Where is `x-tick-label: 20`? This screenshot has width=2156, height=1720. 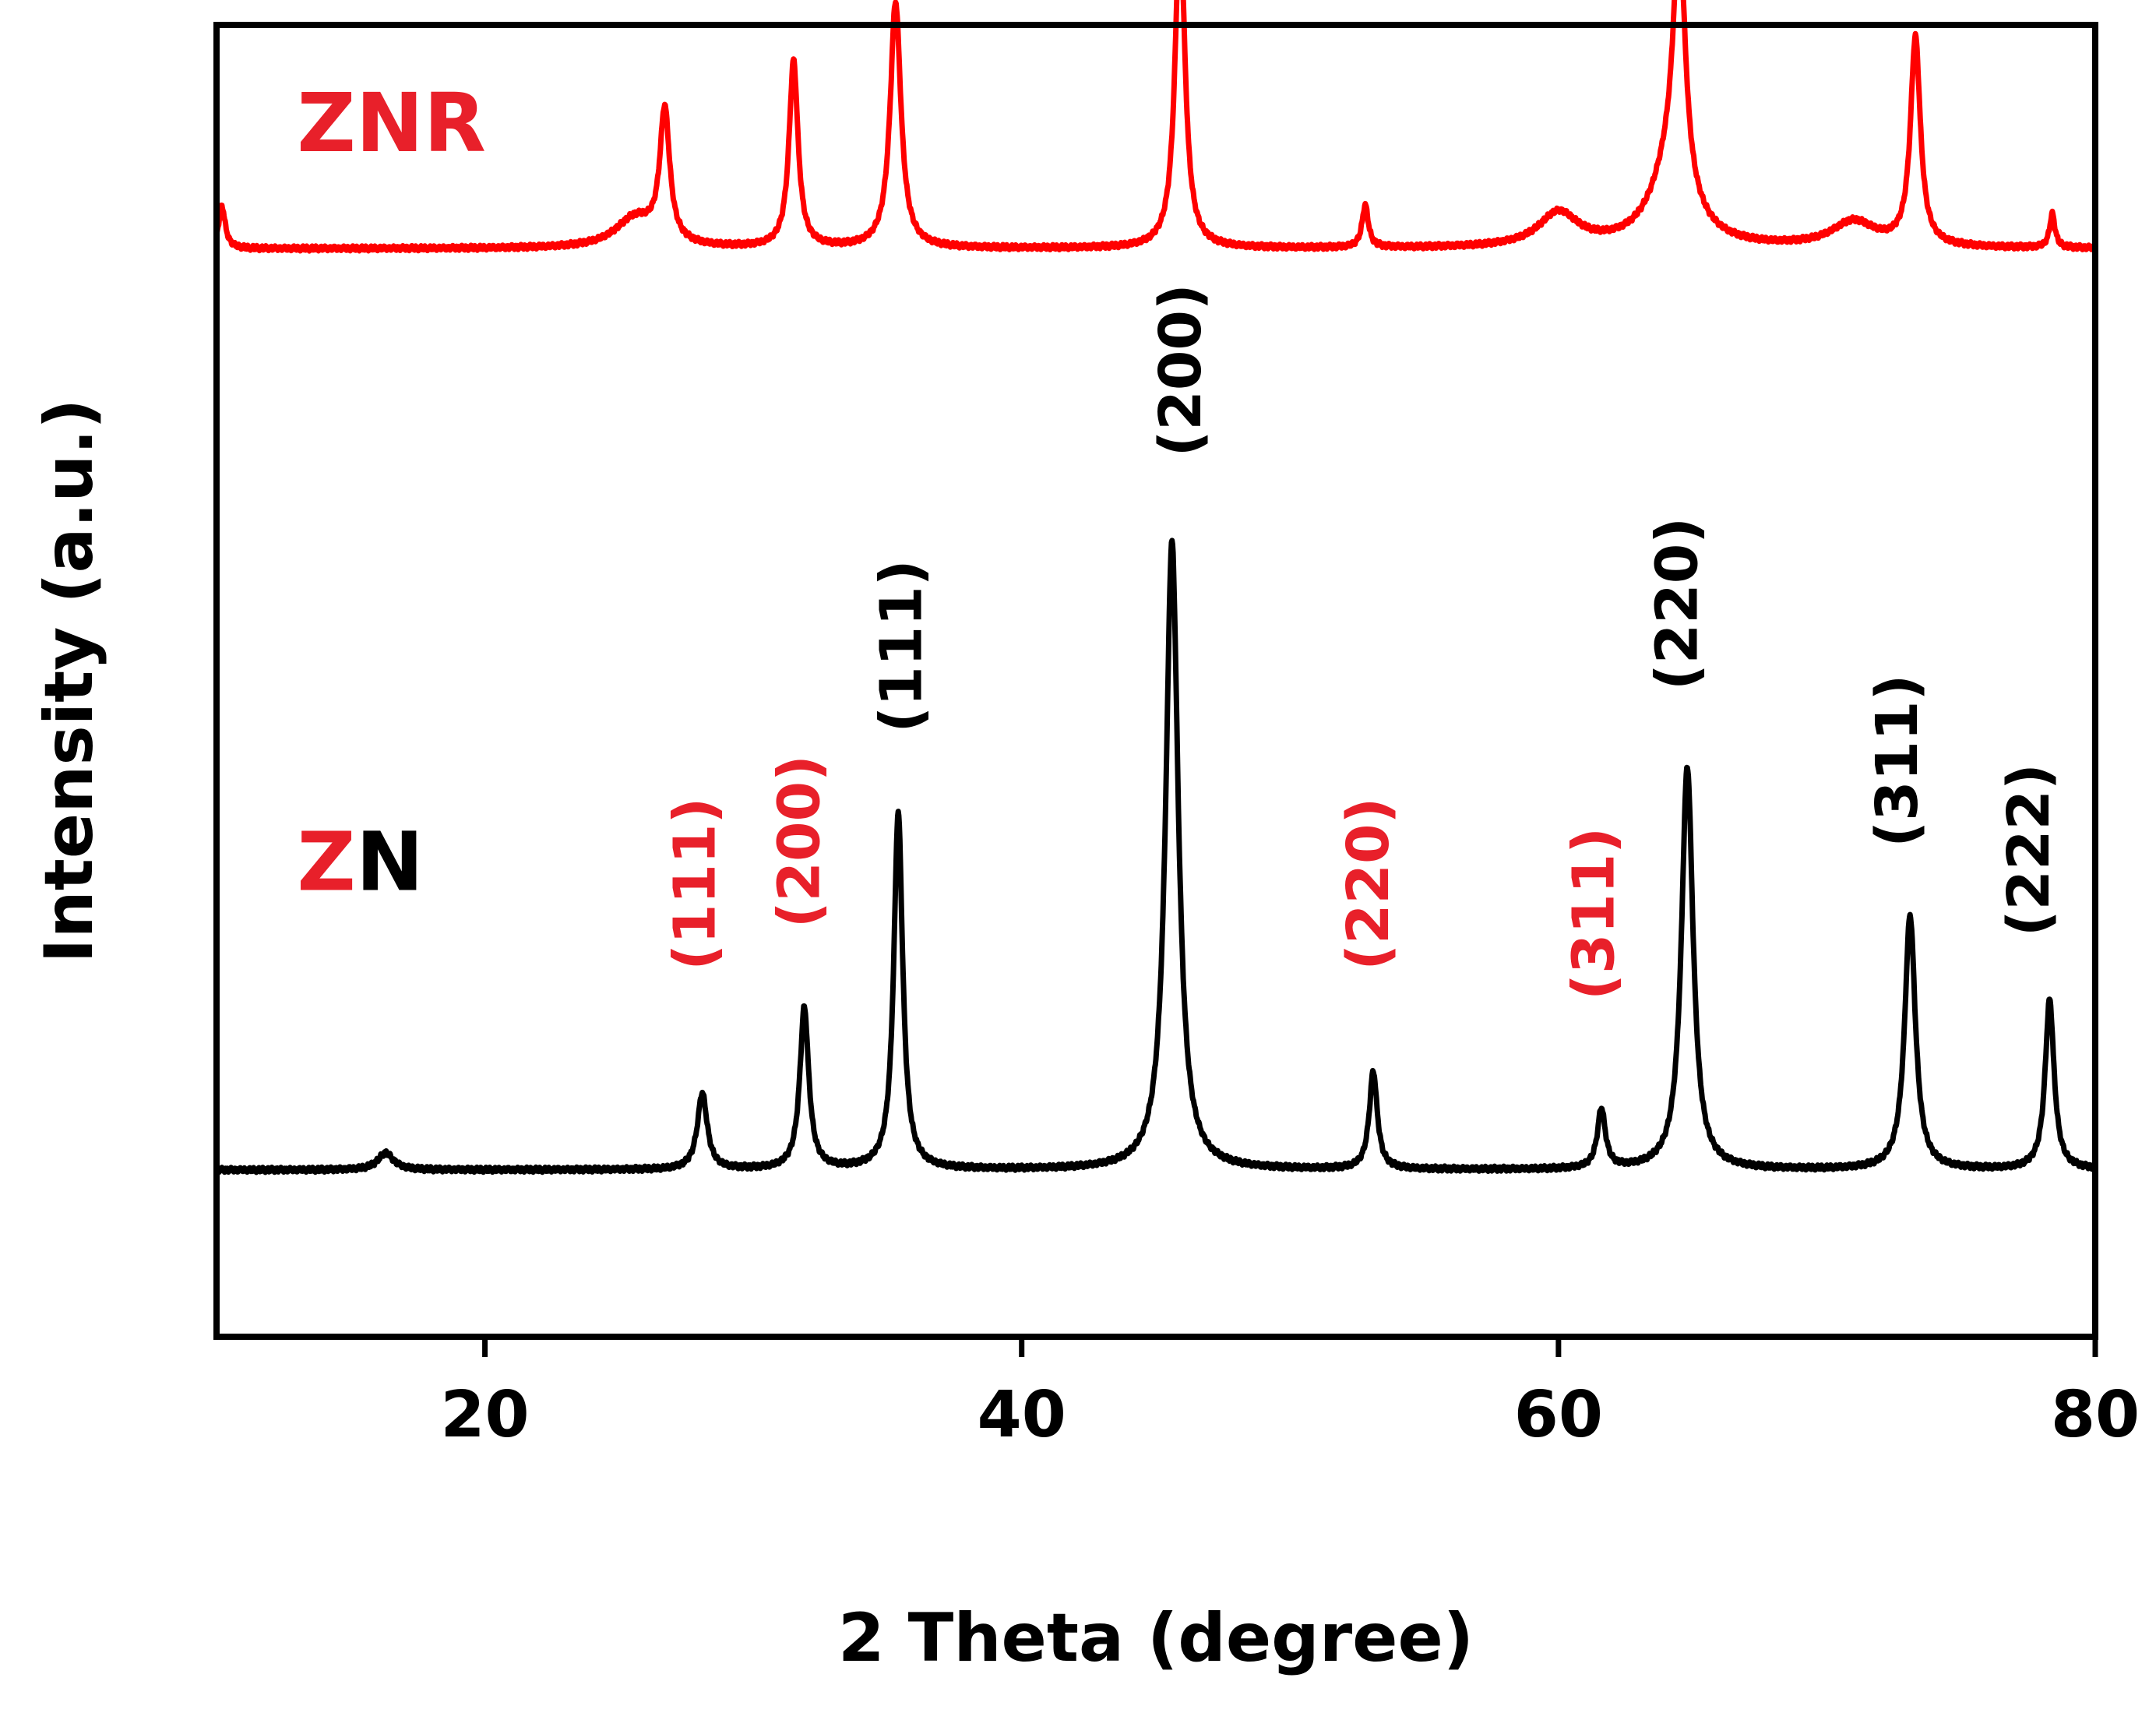
x-tick-label: 20 is located at coordinates (485, 1415).